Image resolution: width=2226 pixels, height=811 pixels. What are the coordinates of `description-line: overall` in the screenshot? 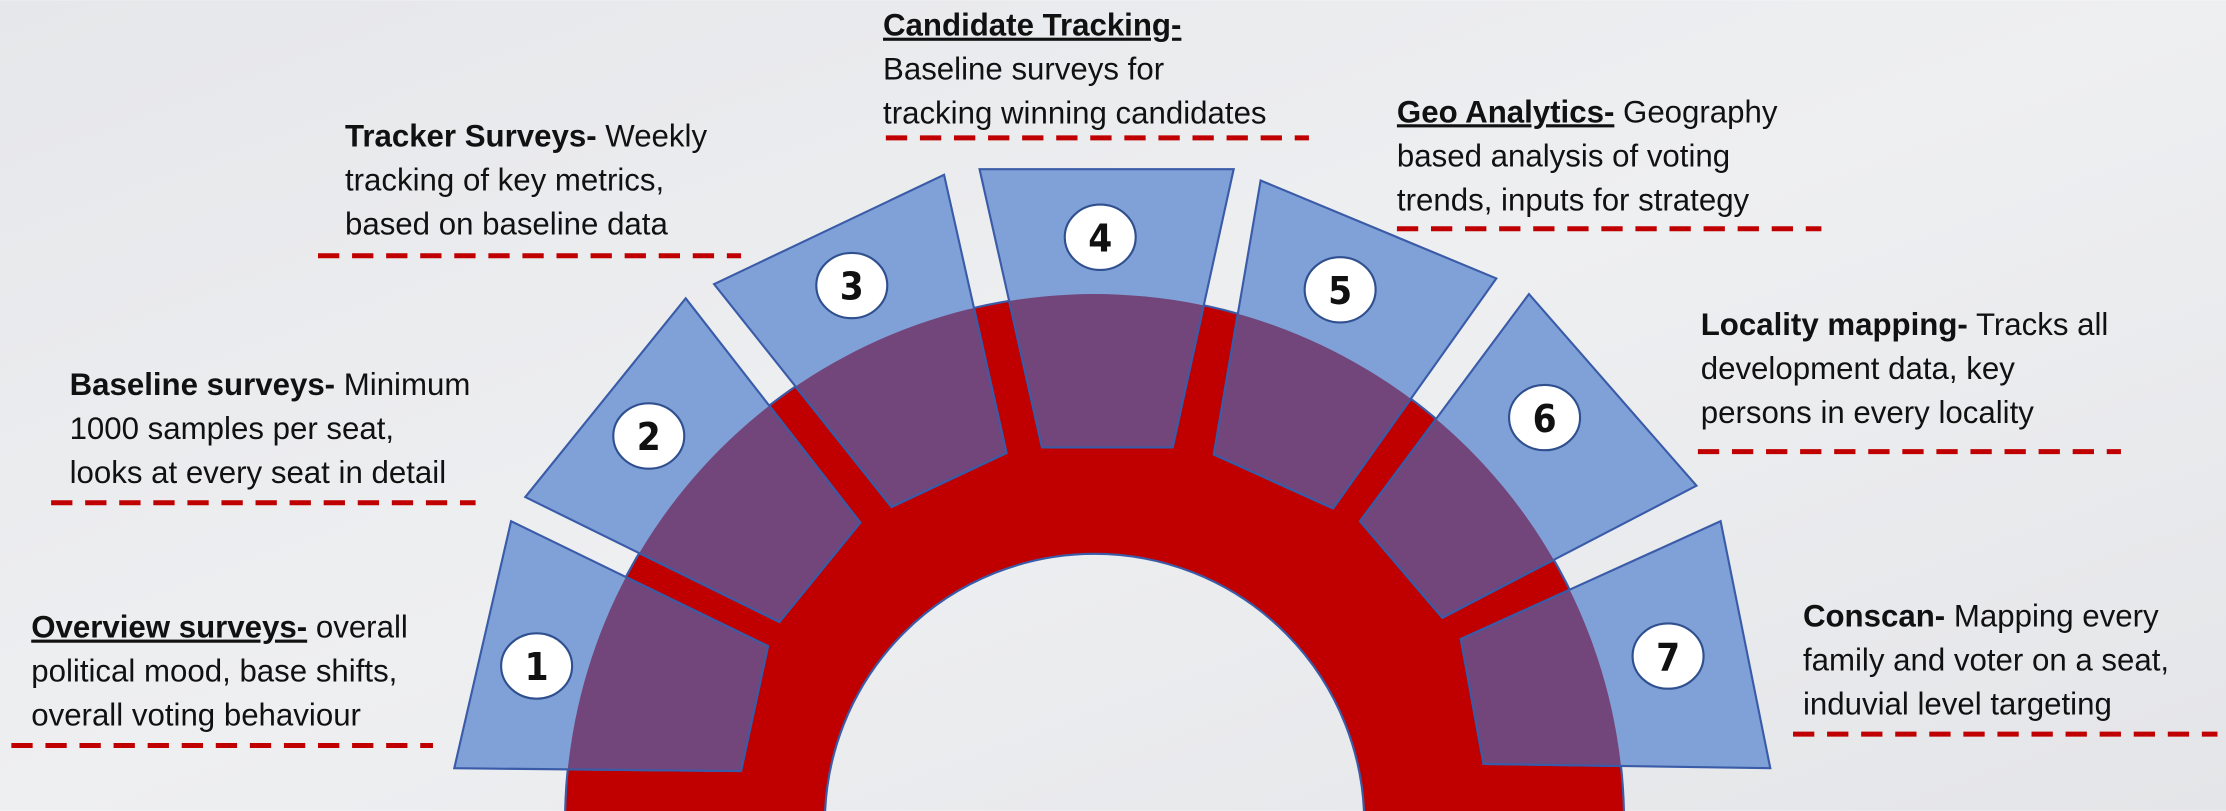 It's located at (357, 627).